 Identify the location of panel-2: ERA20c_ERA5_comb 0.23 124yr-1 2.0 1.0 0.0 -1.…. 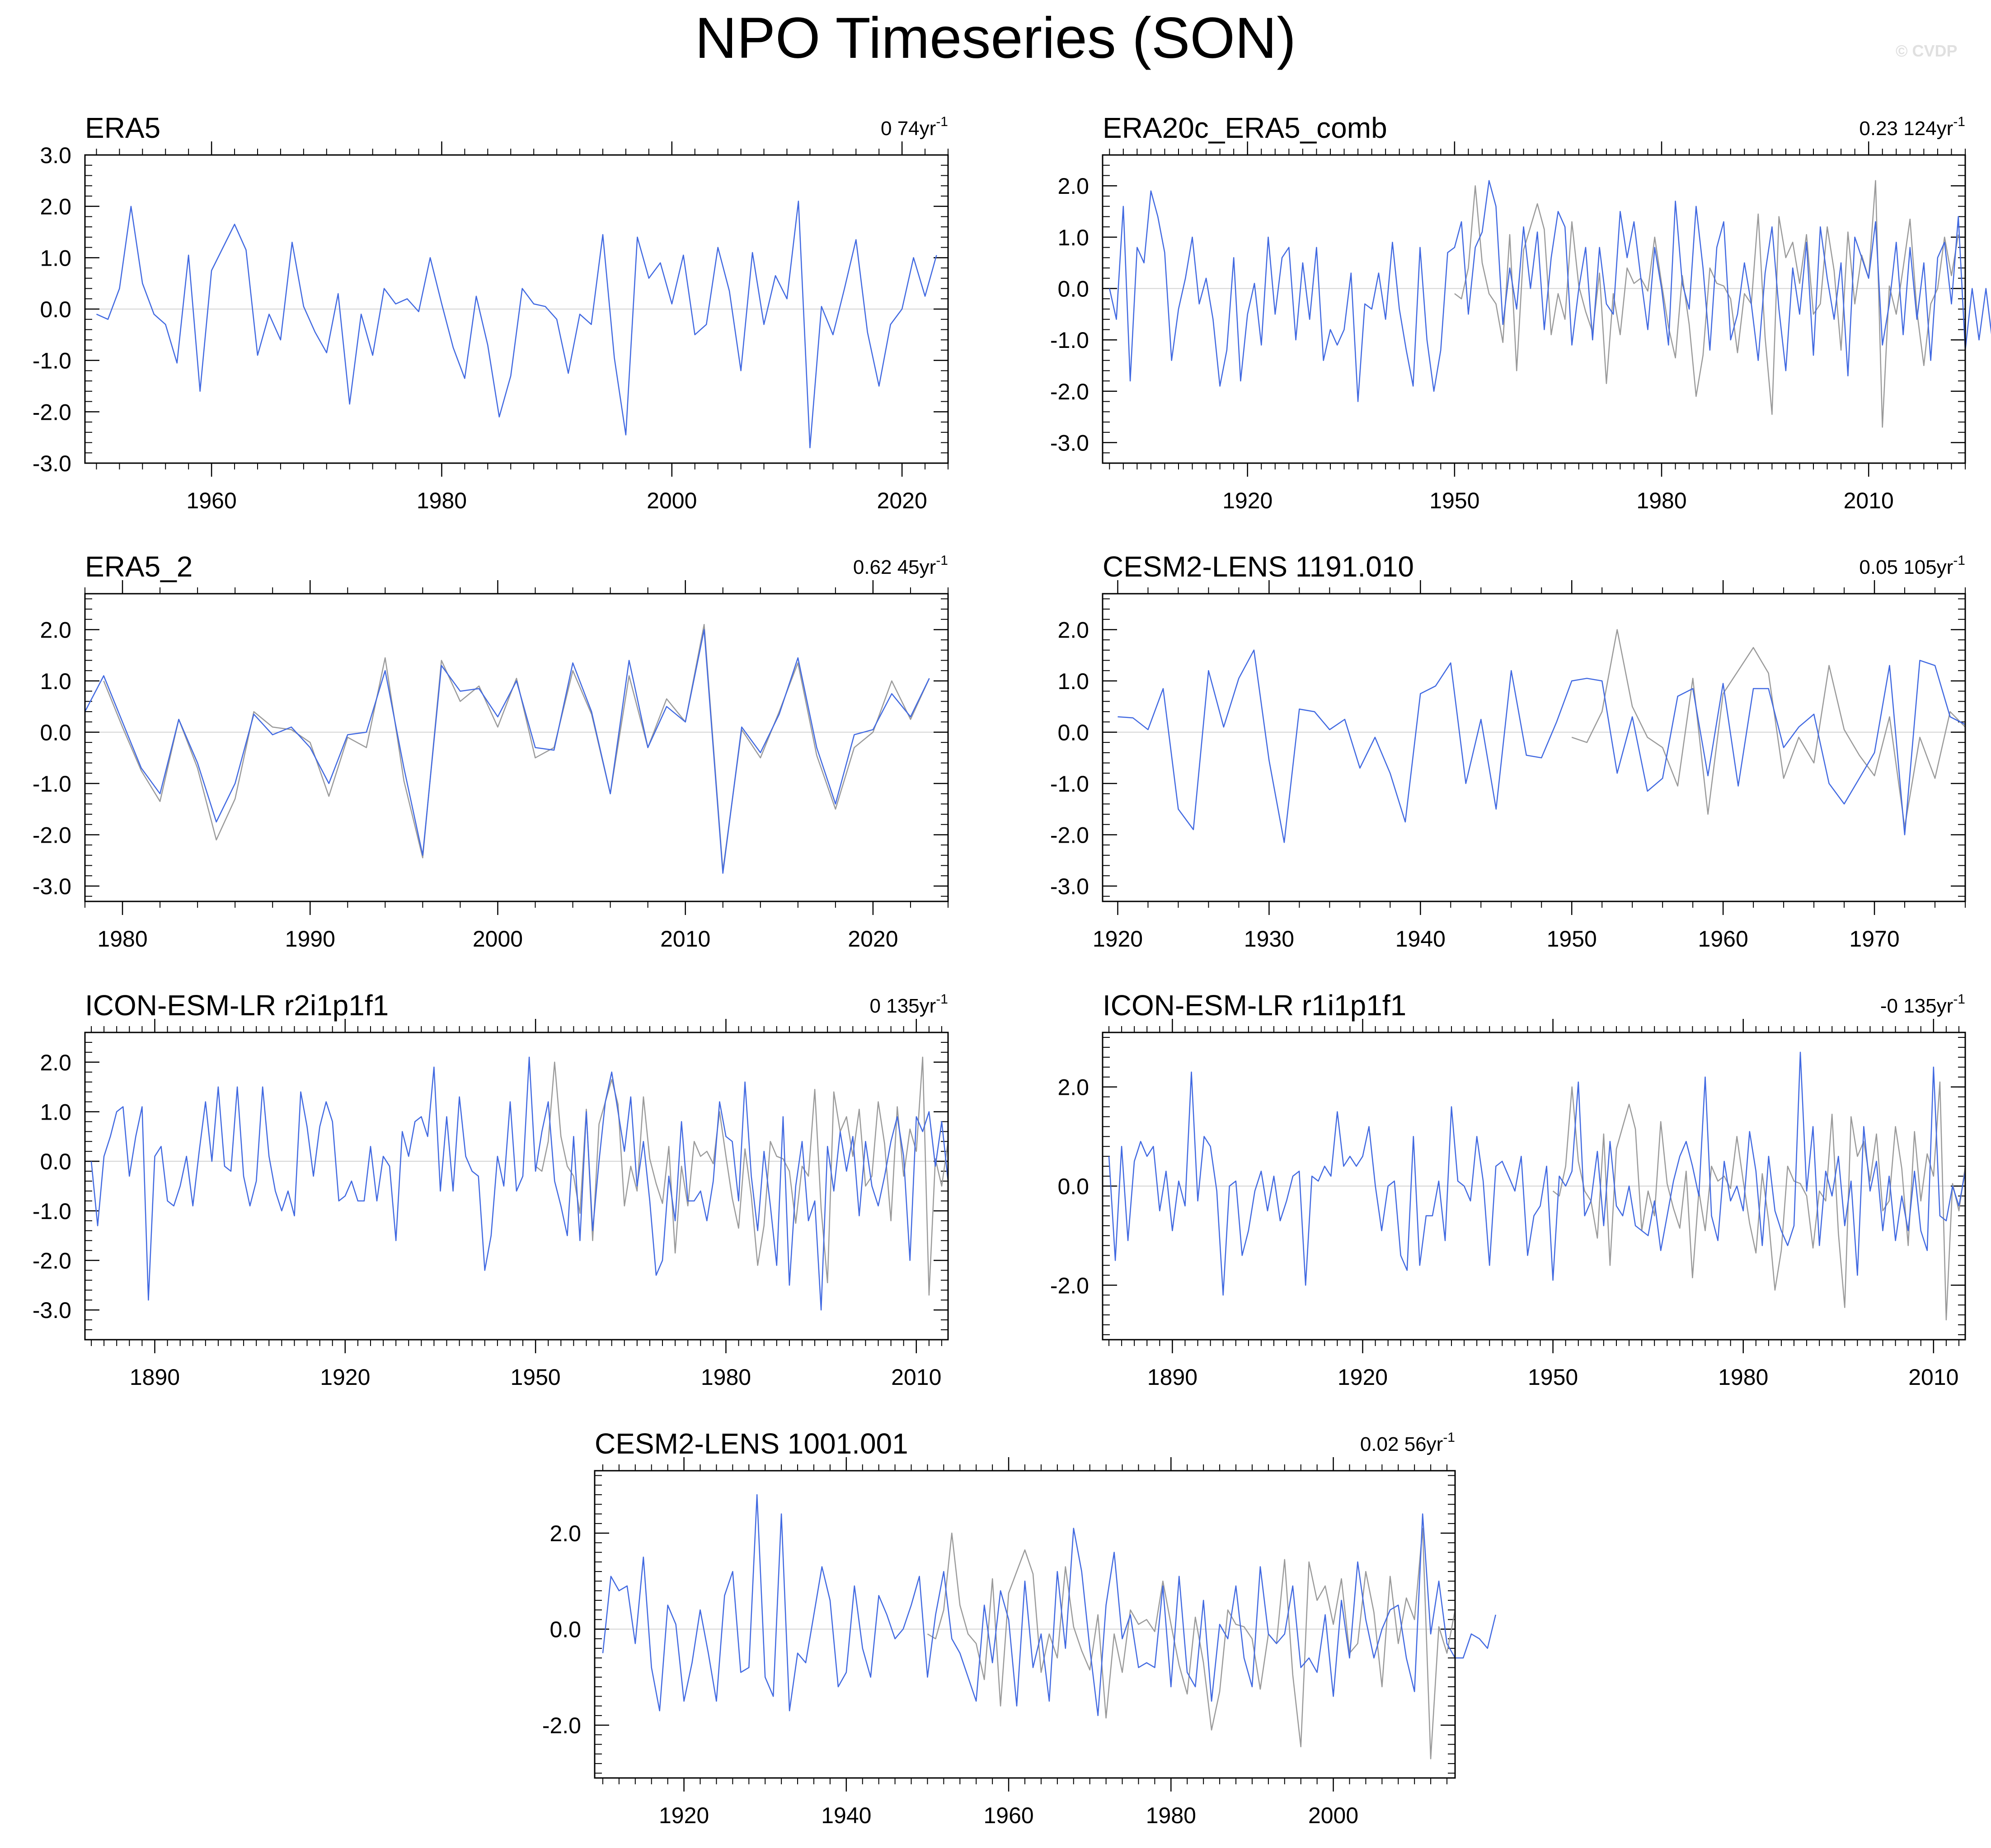
(1520, 312).